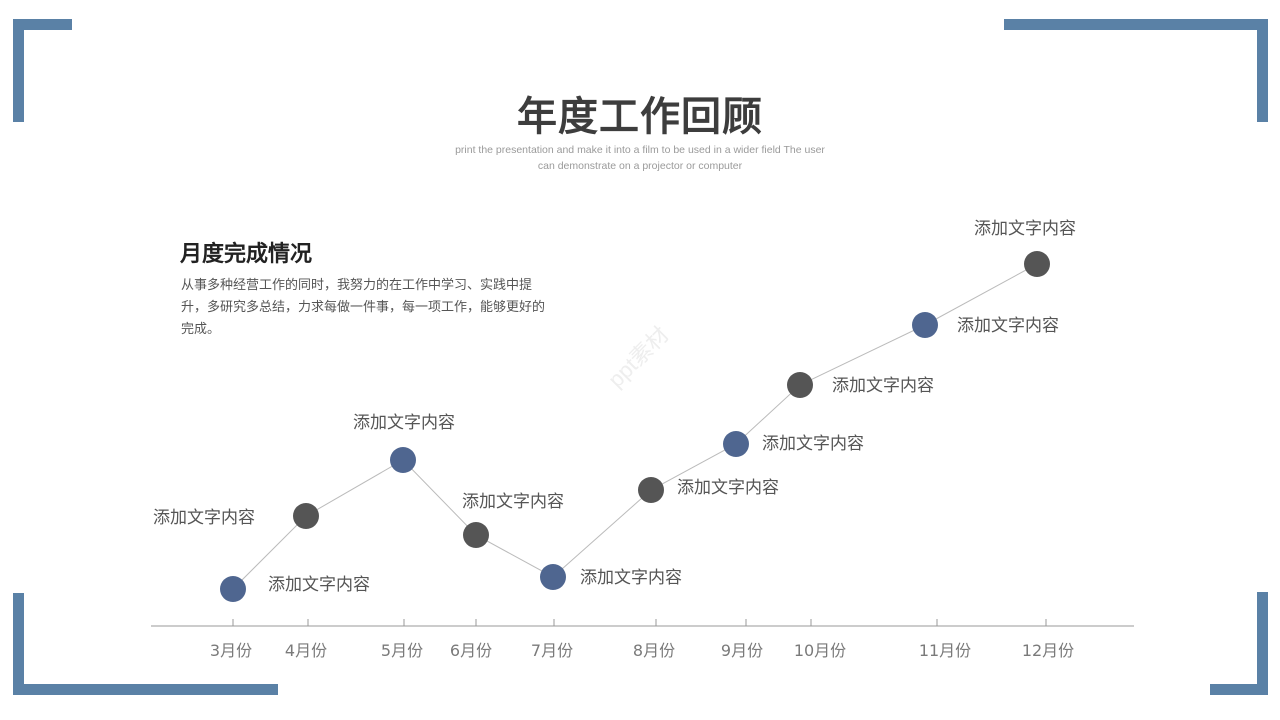 The height and width of the screenshot is (720, 1280). What do you see at coordinates (945, 650) in the screenshot?
I see `x-tick-label: 11月份` at bounding box center [945, 650].